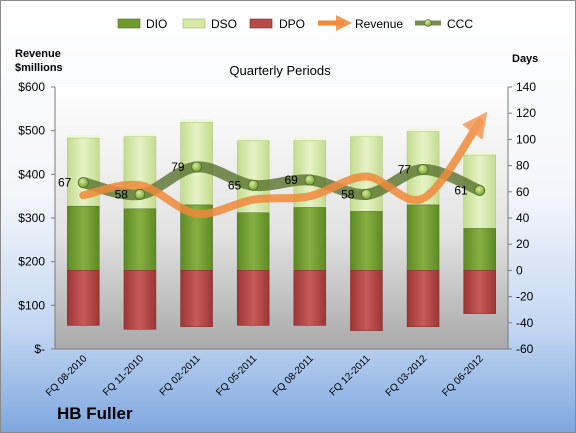 This screenshot has width=576, height=433. Describe the element at coordinates (379, 24) in the screenshot. I see `legend-label-revenue: Revenue` at that location.